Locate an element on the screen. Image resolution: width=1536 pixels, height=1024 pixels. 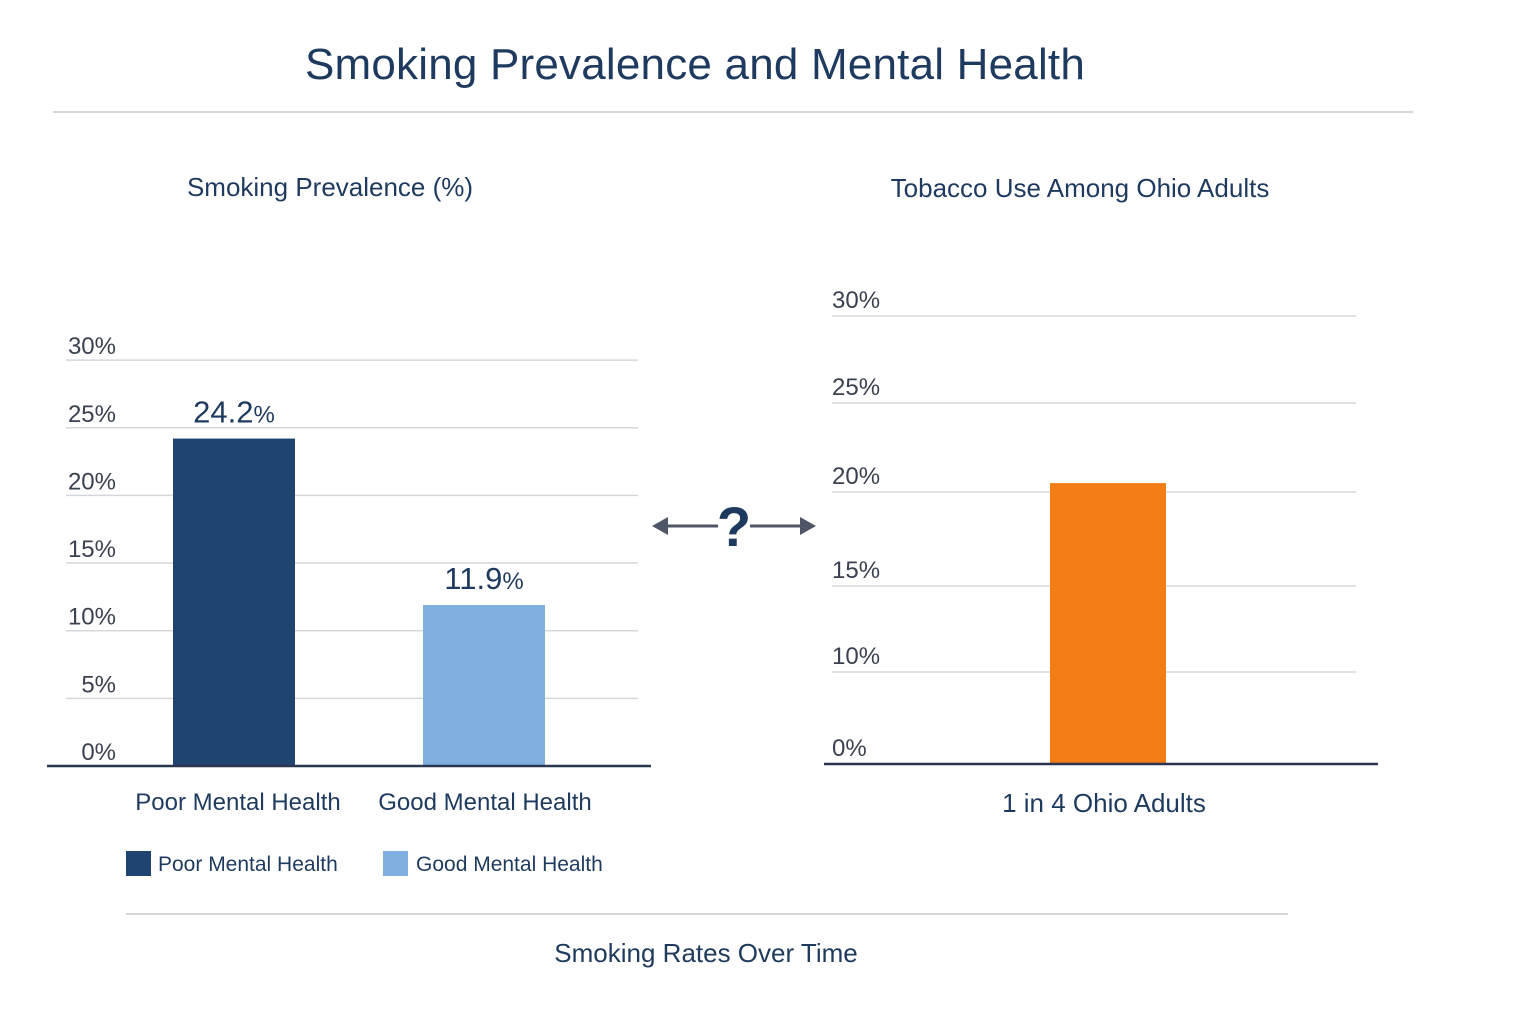
x-tick-label: Poor Mental Health is located at coordinates (237, 802).